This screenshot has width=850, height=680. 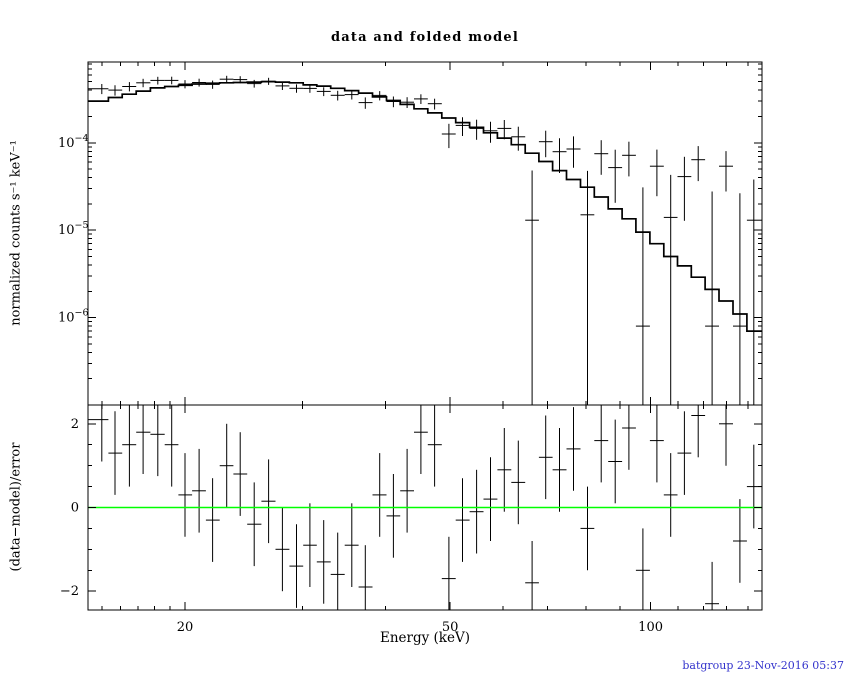 What do you see at coordinates (69, 591) in the screenshot?
I see `svg-text: −2` at bounding box center [69, 591].